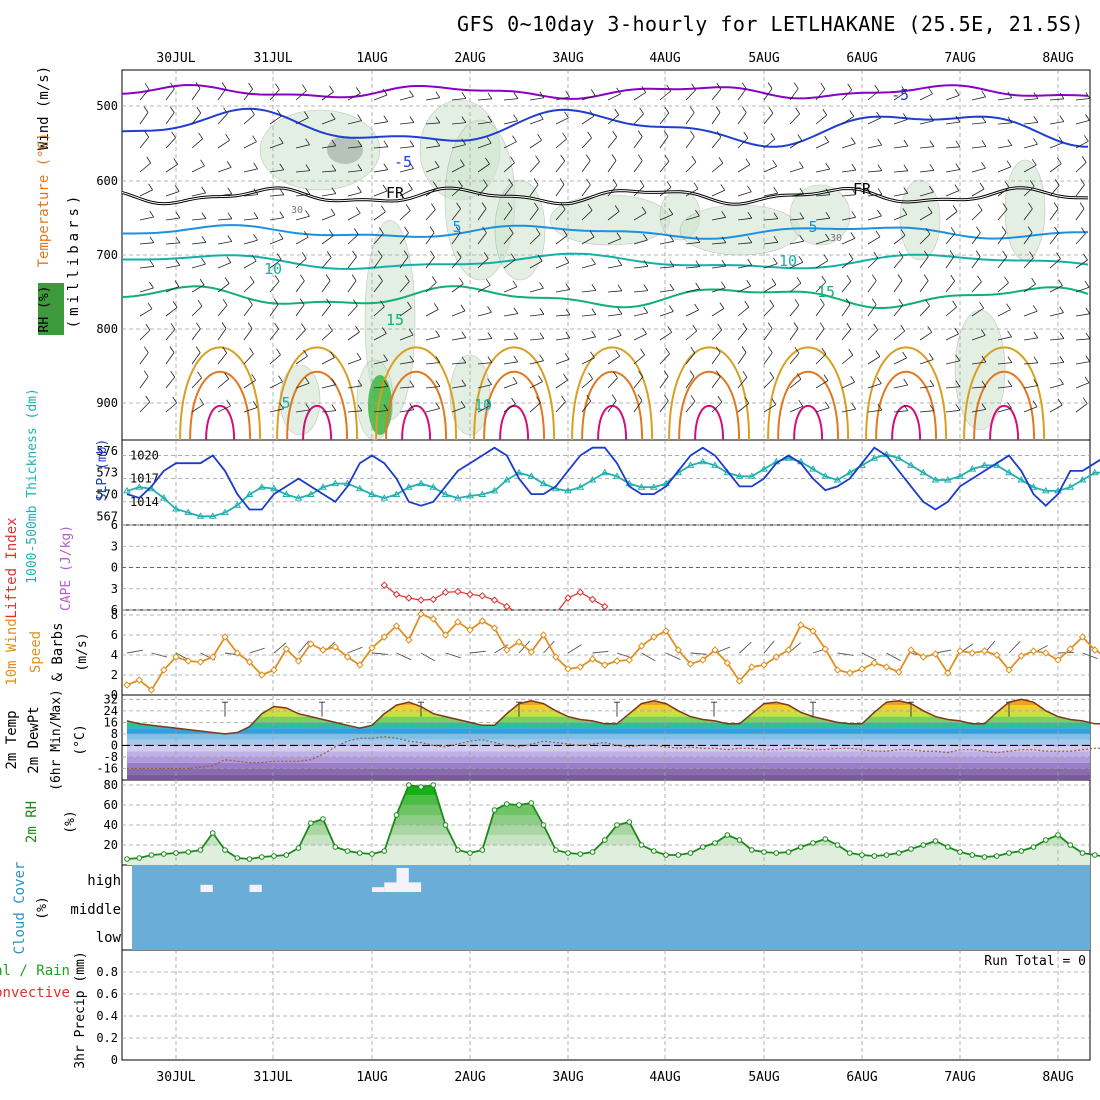 This screenshot has height=1100, width=1100. I want to click on precip-tick-label: 0.8, so click(107, 972).